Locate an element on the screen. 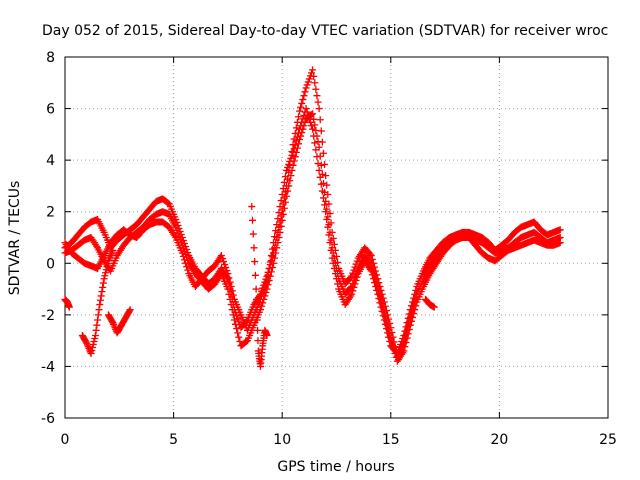 This screenshot has height=480, width=640. y-tick-label: 2 is located at coordinates (50, 213).